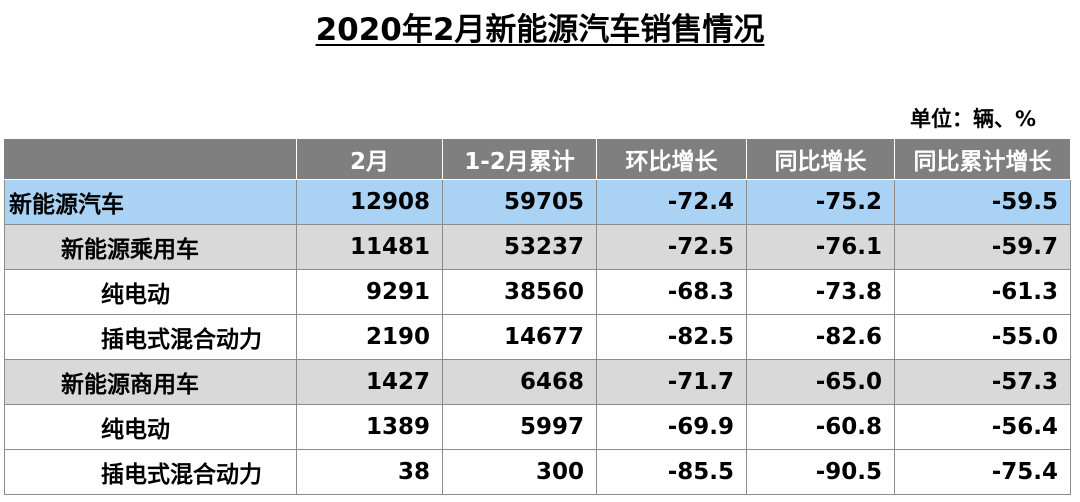 Image resolution: width=1080 pixels, height=502 pixels. I want to click on table-row: 纯电动 1389 5997 -69.9 -60.8 -56.4, so click(537, 427).